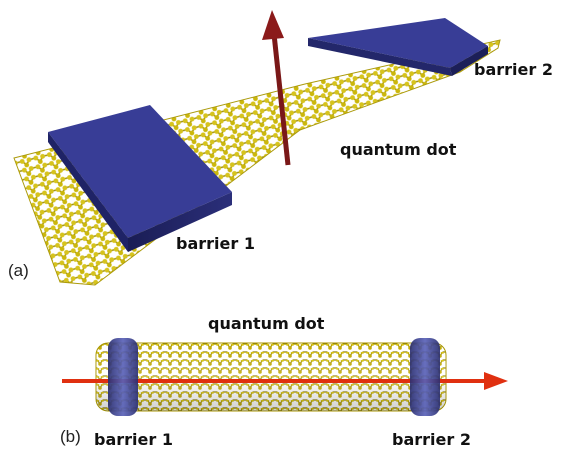 This screenshot has width=565, height=450. What do you see at coordinates (215, 243) in the screenshot?
I see `barrier-1-label: barrier 1` at bounding box center [215, 243].